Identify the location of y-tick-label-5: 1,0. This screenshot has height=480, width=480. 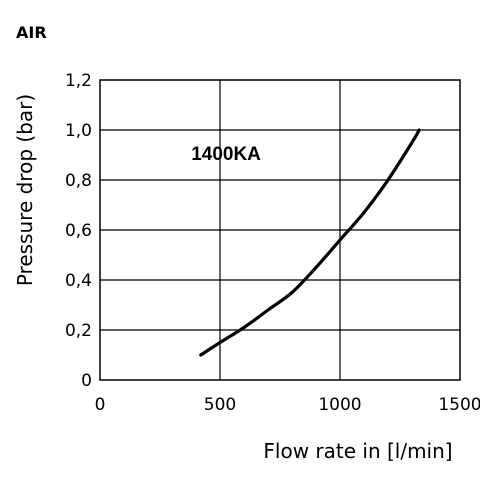
(78, 131).